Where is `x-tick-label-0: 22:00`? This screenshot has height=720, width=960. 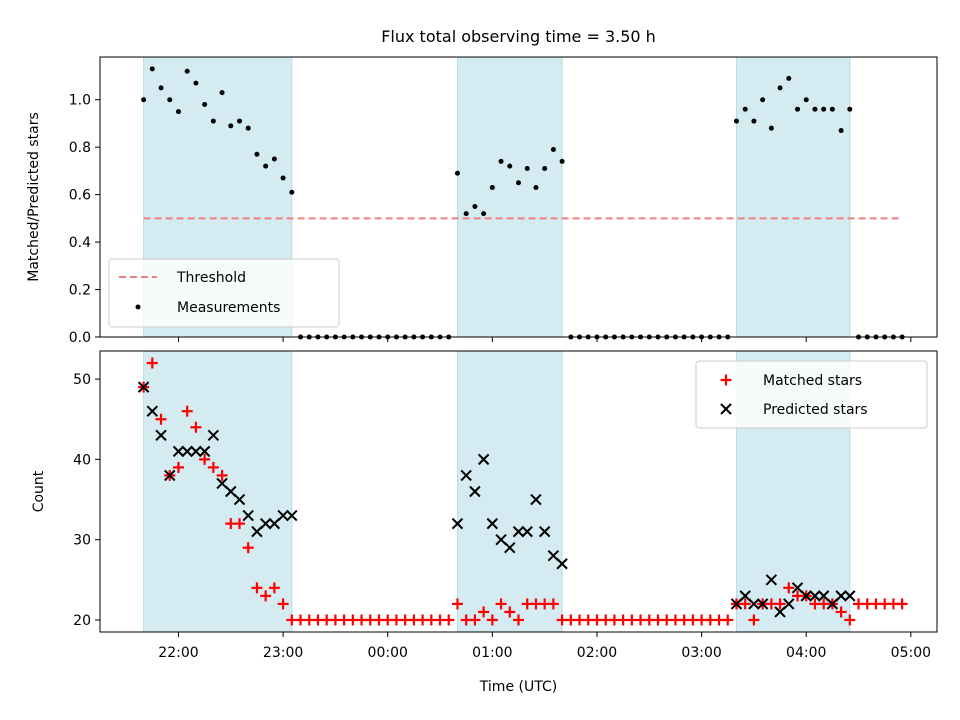
x-tick-label-0: 22:00 is located at coordinates (178, 653).